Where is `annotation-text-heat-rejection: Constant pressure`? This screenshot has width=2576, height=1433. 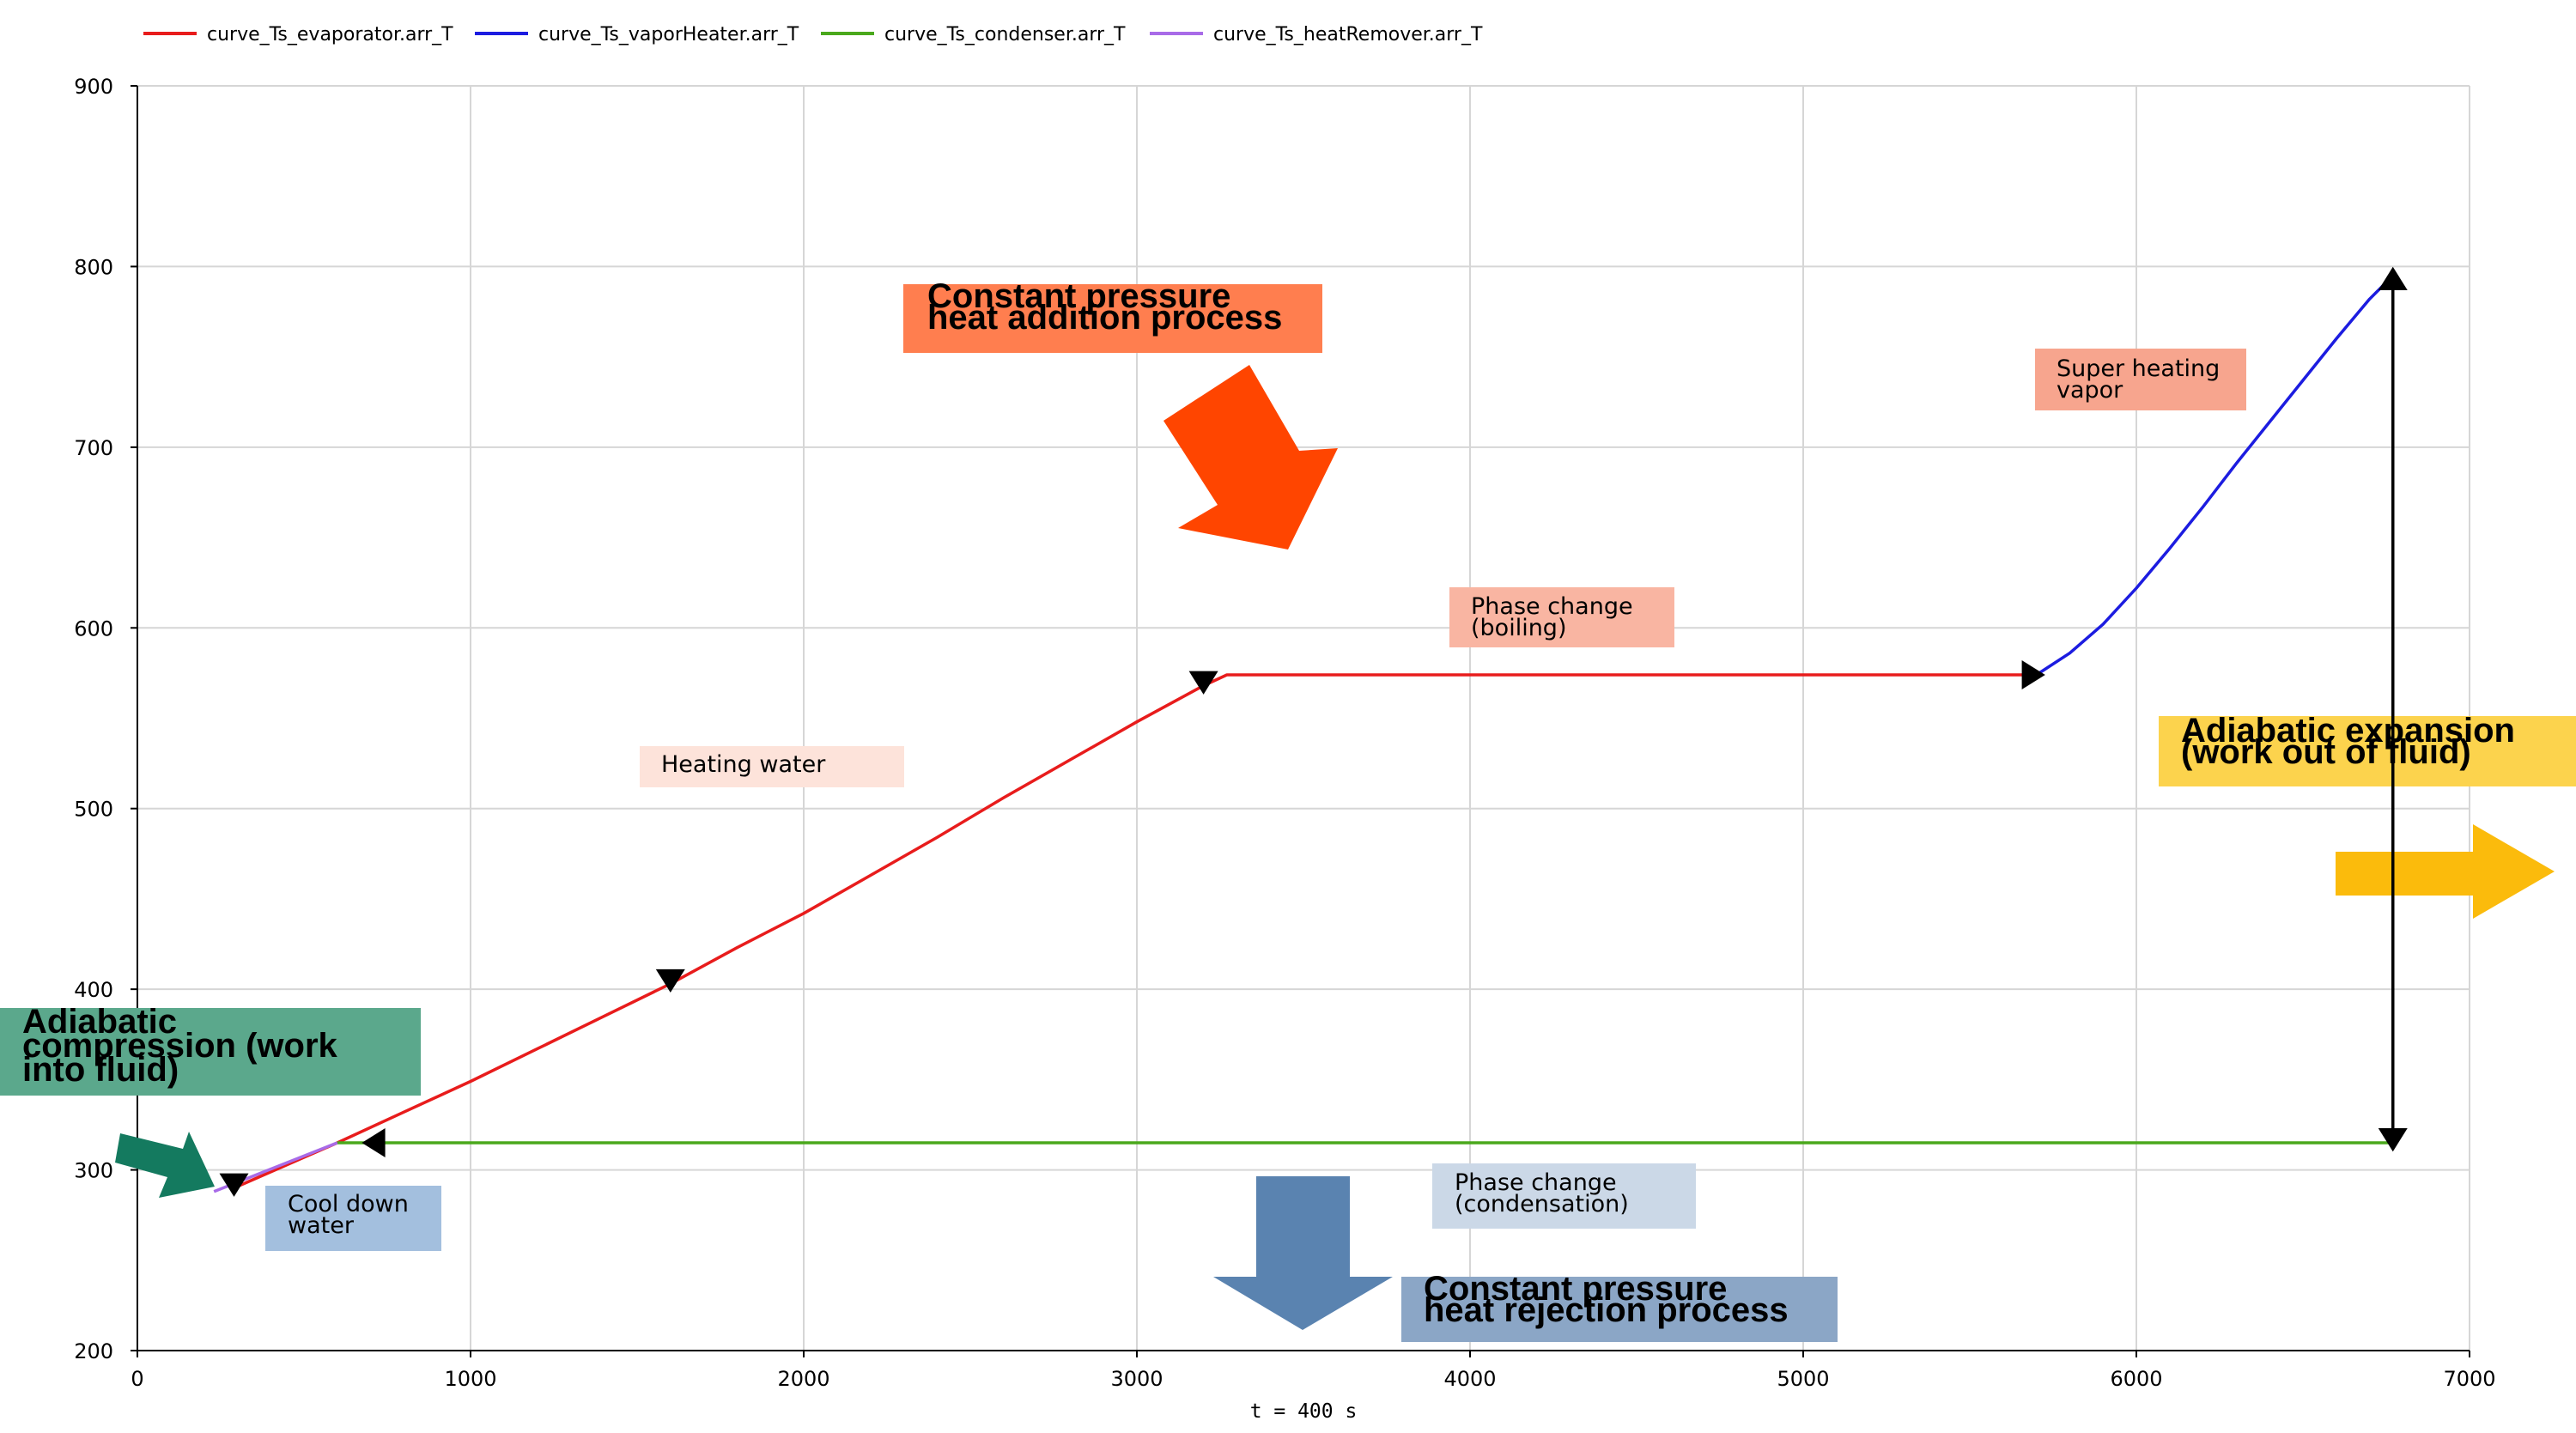 annotation-text-heat-rejection: Constant pressure is located at coordinates (1576, 1289).